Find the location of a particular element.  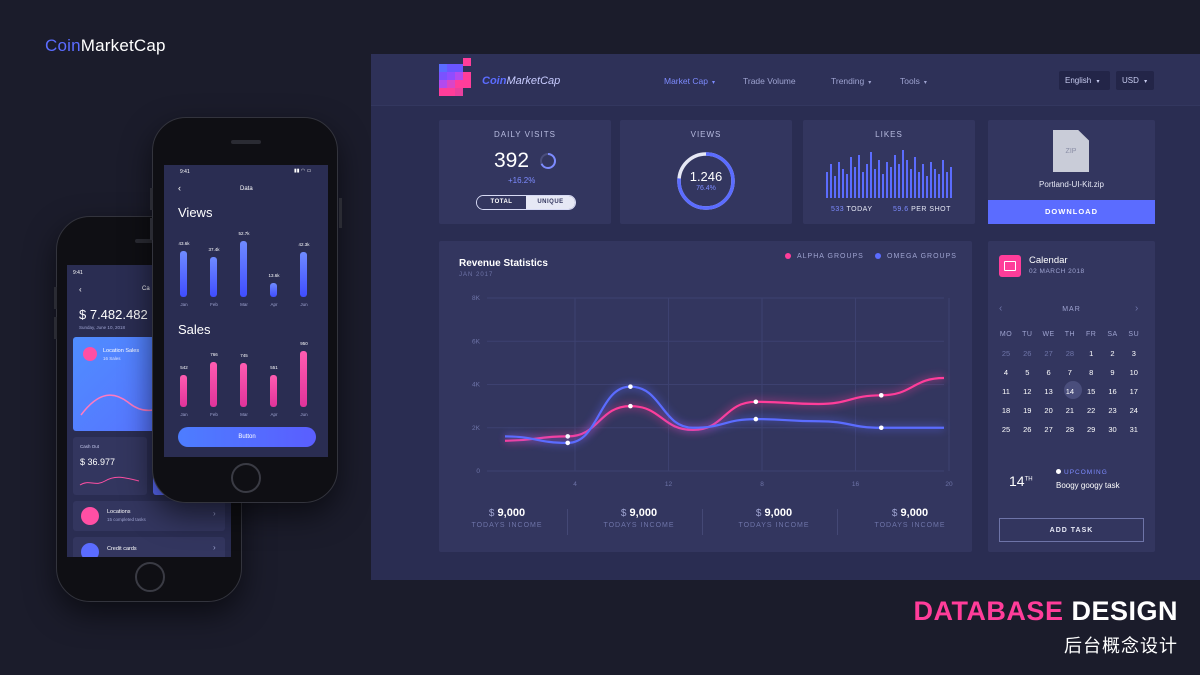

calendar-day: 4 is located at coordinates (1006, 372).